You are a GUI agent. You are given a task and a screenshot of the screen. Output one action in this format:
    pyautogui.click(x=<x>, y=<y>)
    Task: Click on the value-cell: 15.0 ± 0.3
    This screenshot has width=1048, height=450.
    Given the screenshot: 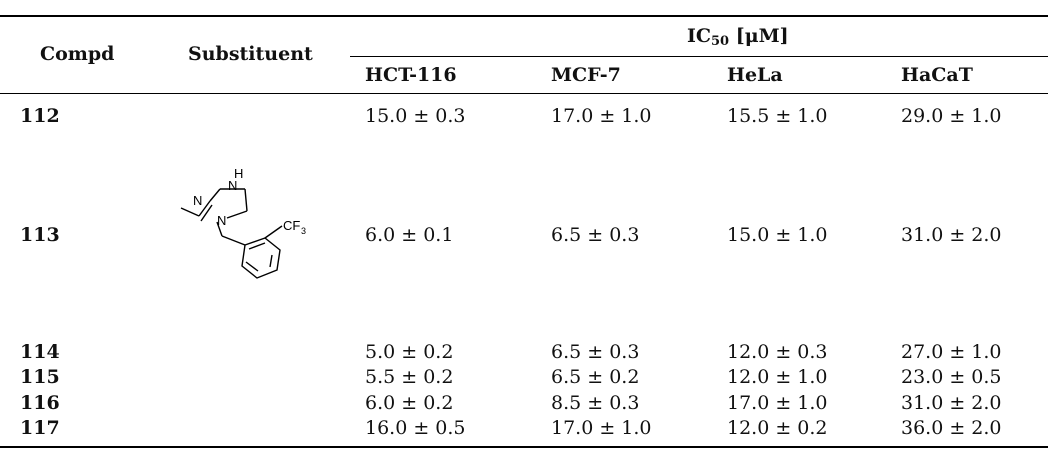 What is the action you would take?
    pyautogui.click(x=415, y=116)
    